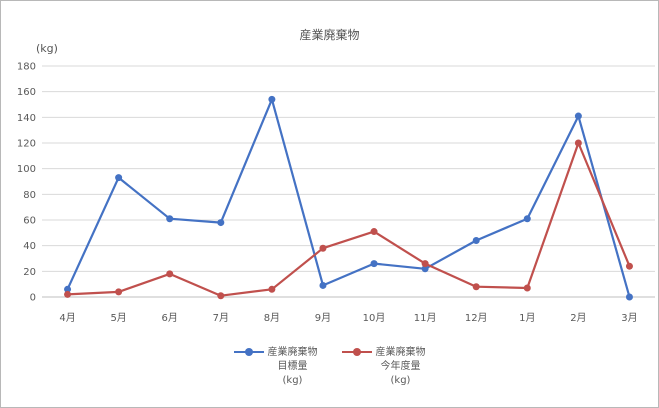  What do you see at coordinates (578, 318) in the screenshot?
I see `x-tick-label-11: 2月` at bounding box center [578, 318].